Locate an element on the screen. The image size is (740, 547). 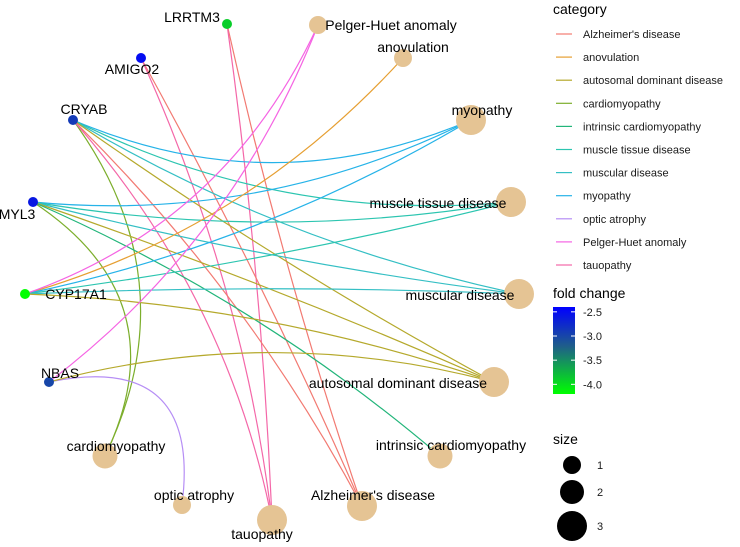
gene-node-amigo2 is located at coordinates (141, 58).